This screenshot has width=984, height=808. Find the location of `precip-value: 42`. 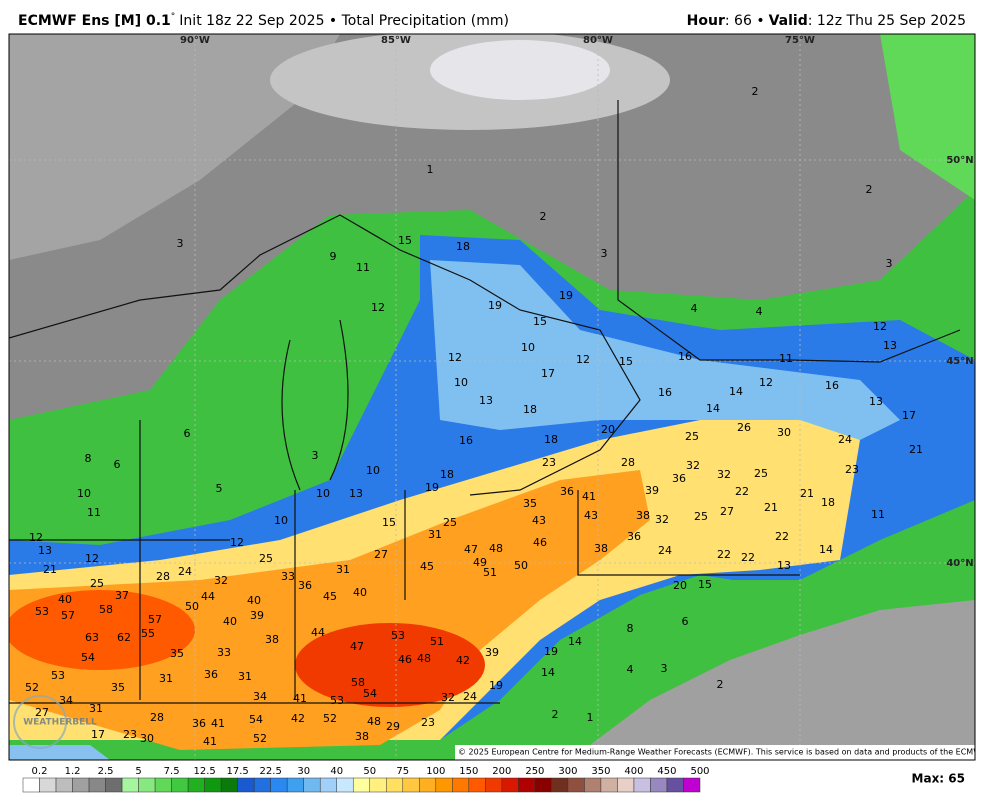

precip-value: 42 is located at coordinates (463, 660).